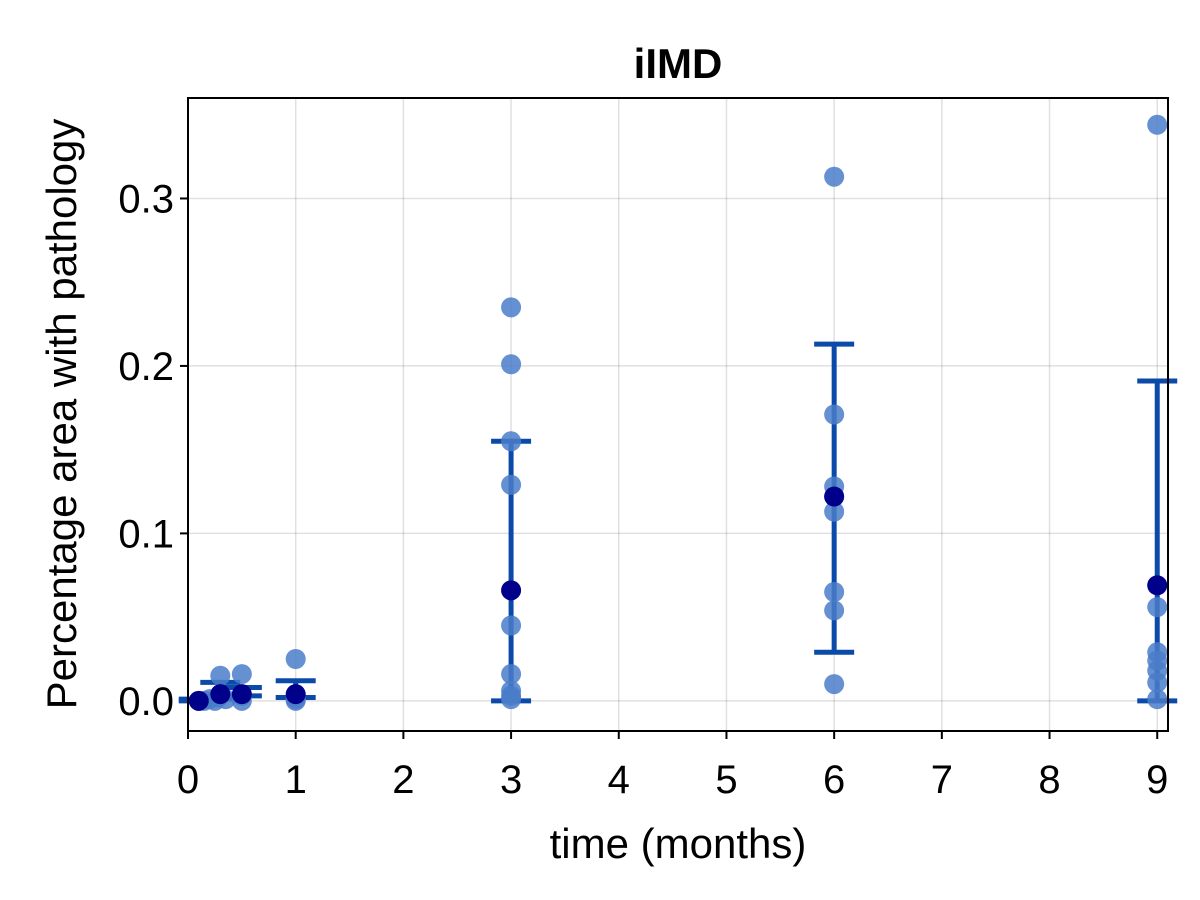 This screenshot has height=900, width=1200. I want to click on x-tick-label: 3, so click(511, 780).